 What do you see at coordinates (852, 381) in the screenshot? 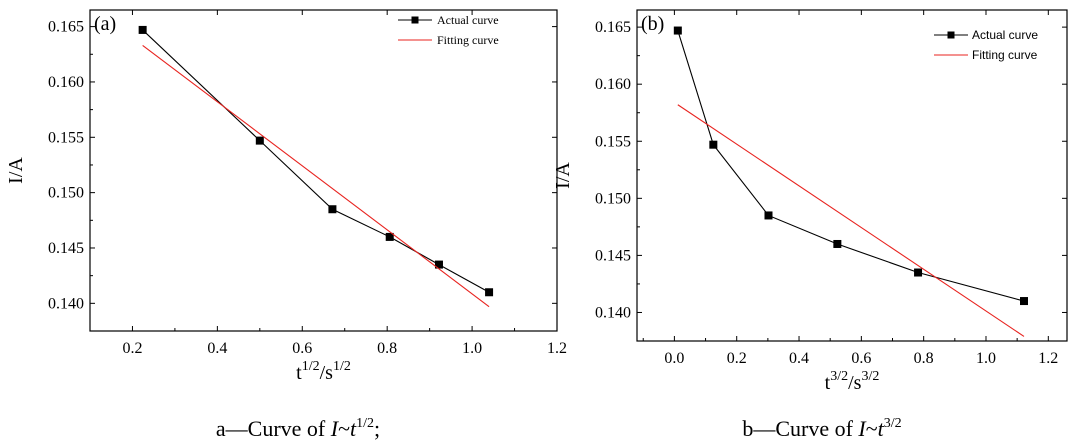
I see `x-axis-title: t3/2/s3/2` at bounding box center [852, 381].